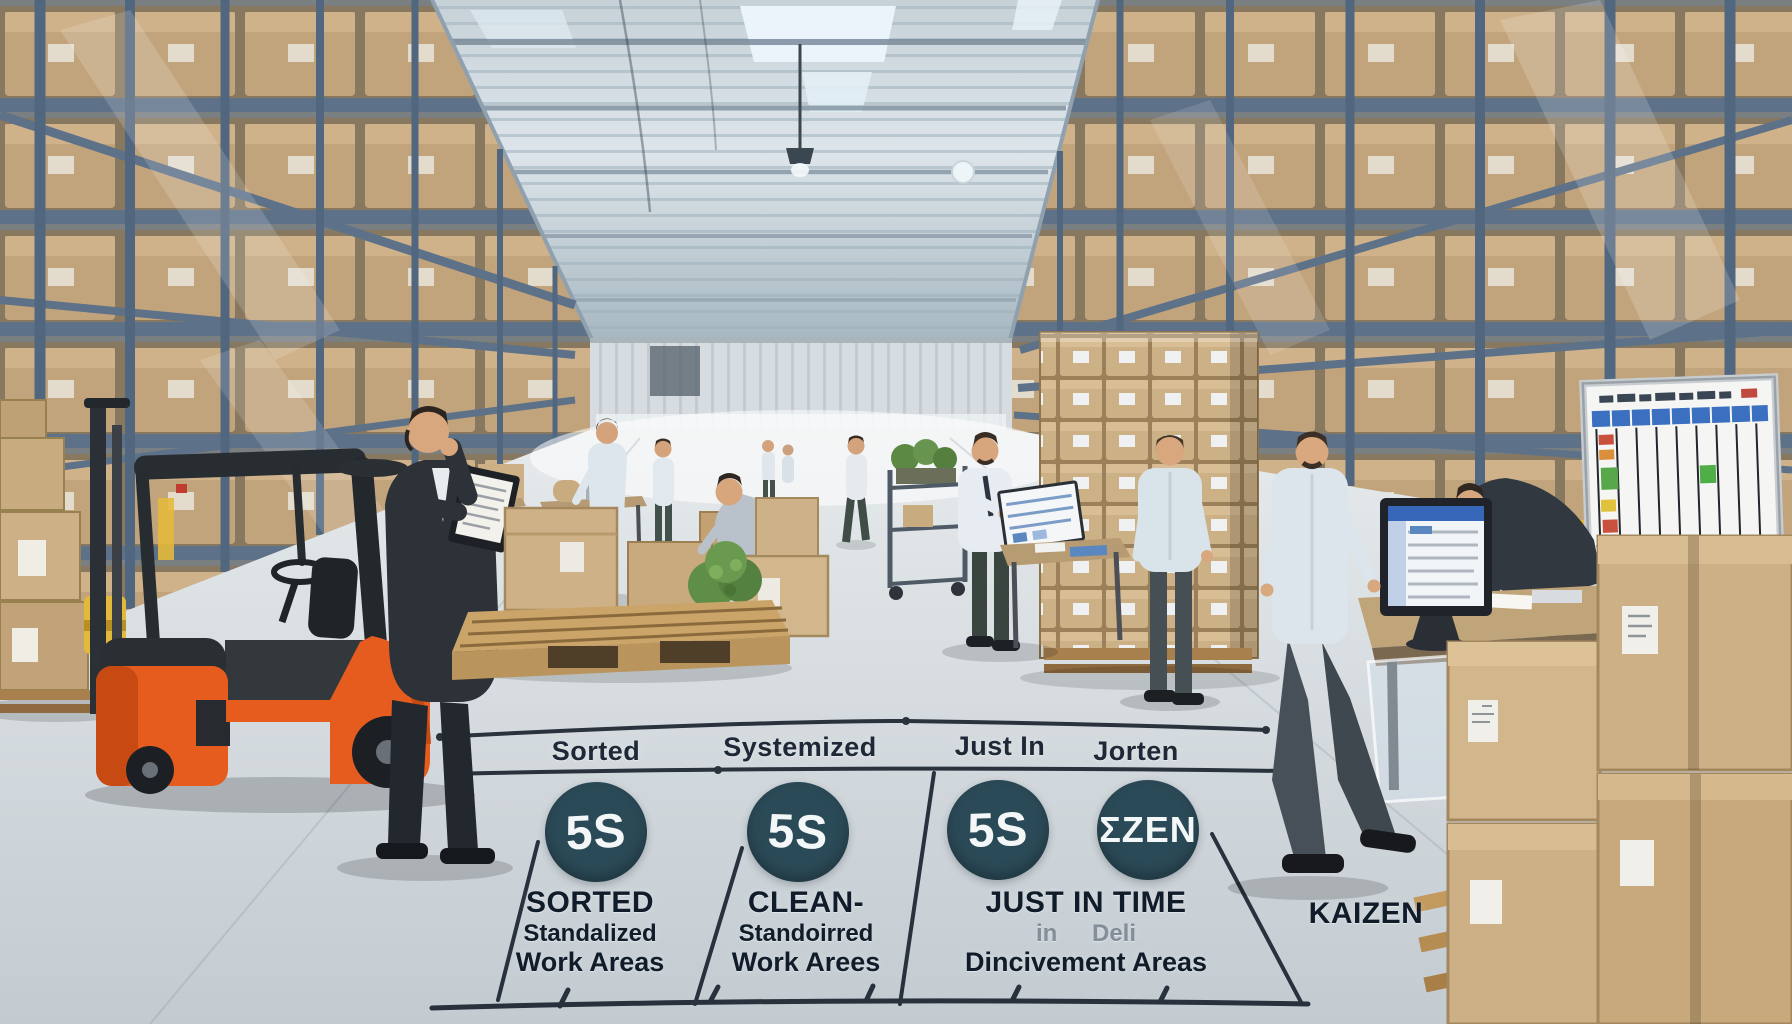 The height and width of the screenshot is (1024, 1792). Describe the element at coordinates (1065, 593) in the screenshot. I see `side-desk` at that location.